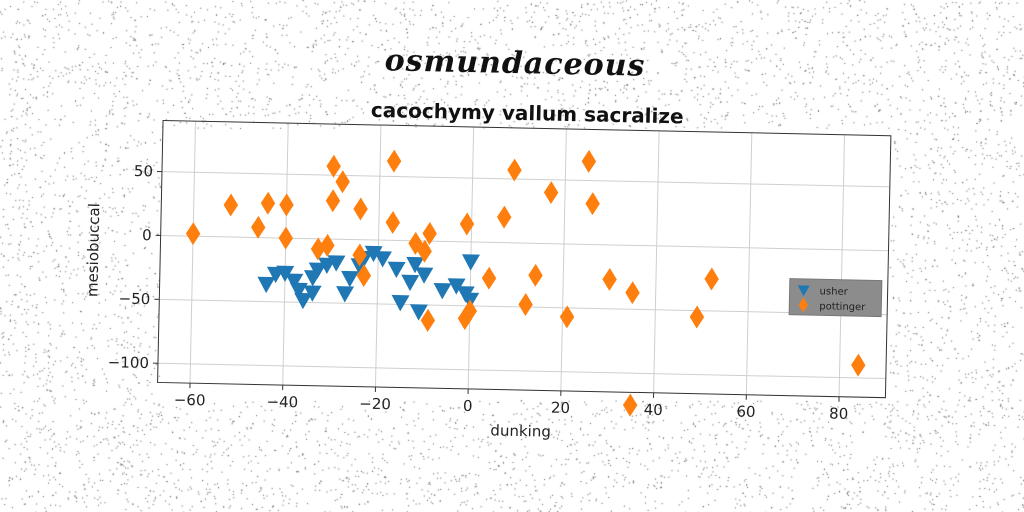  I want to click on y-tick-label: 50, so click(143, 171).